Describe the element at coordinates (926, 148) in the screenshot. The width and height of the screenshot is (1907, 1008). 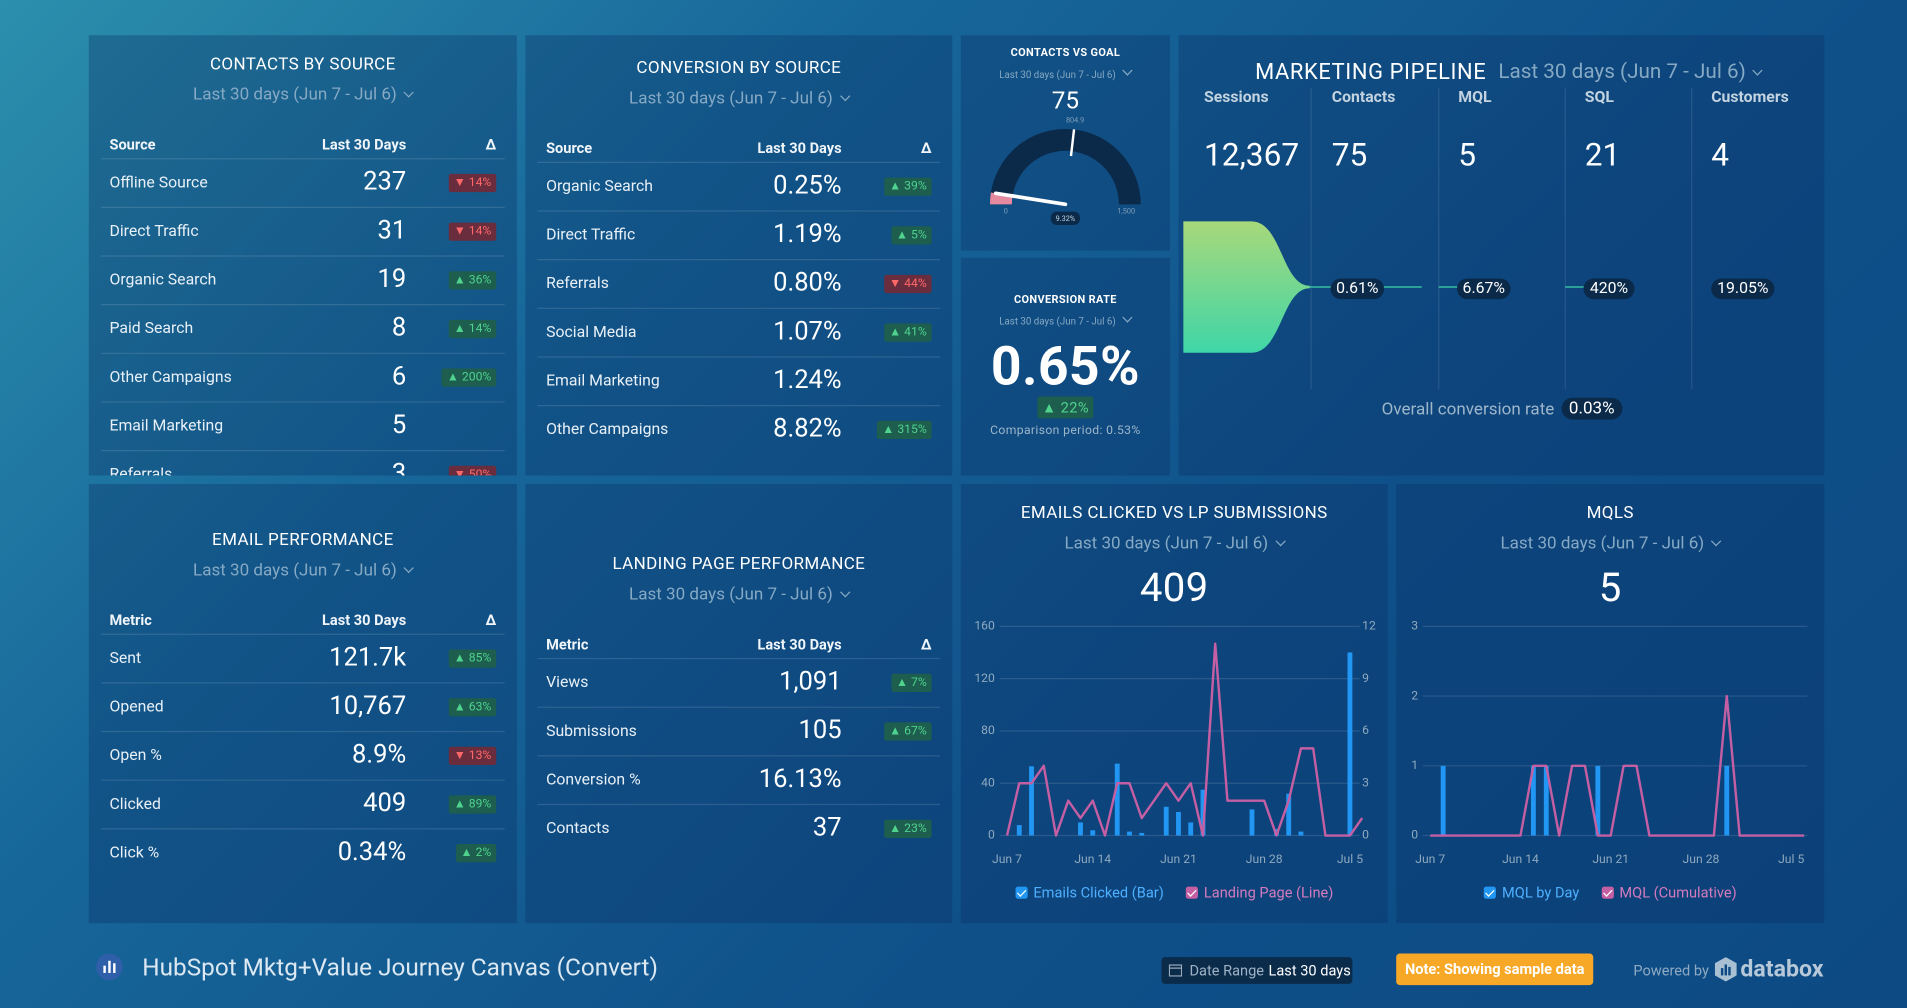
I see `column-header: Δ` at that location.